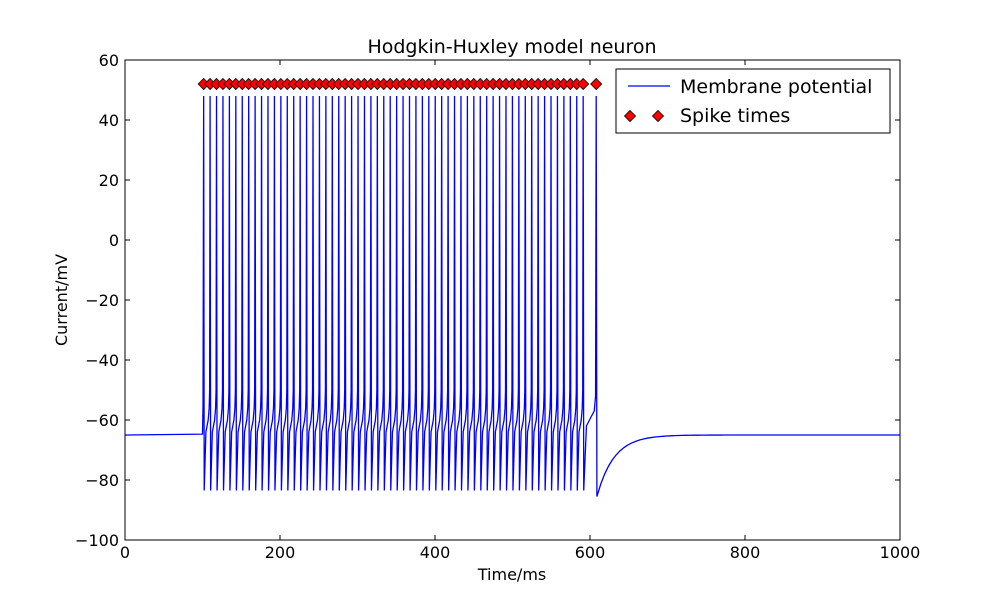 This screenshot has height=600, width=1000. I want to click on legend-frame, so click(753, 101).